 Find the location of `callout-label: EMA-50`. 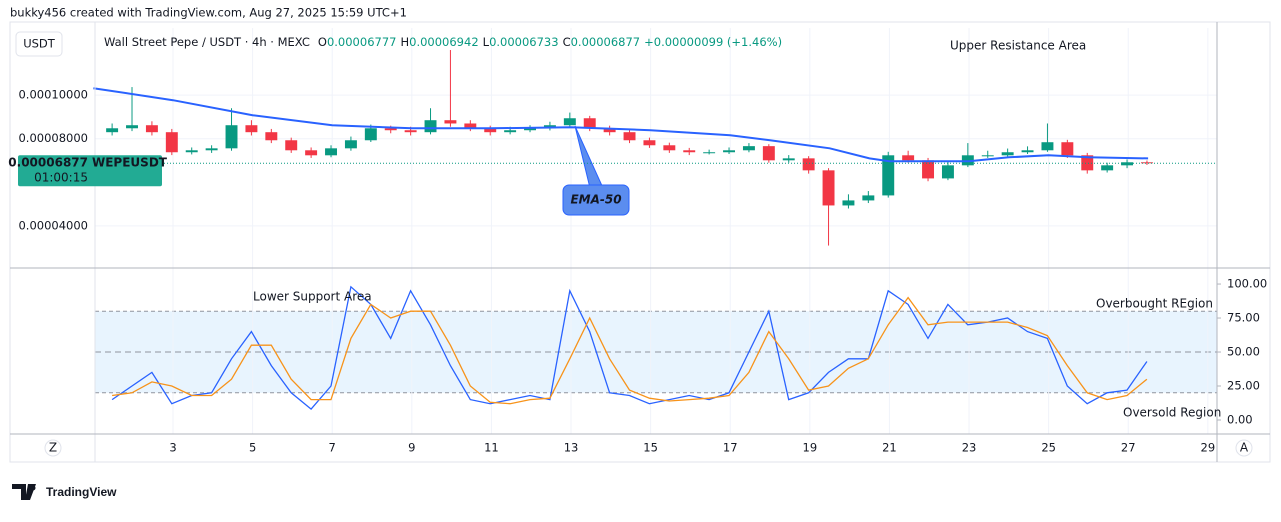

callout-label: EMA-50 is located at coordinates (595, 200).